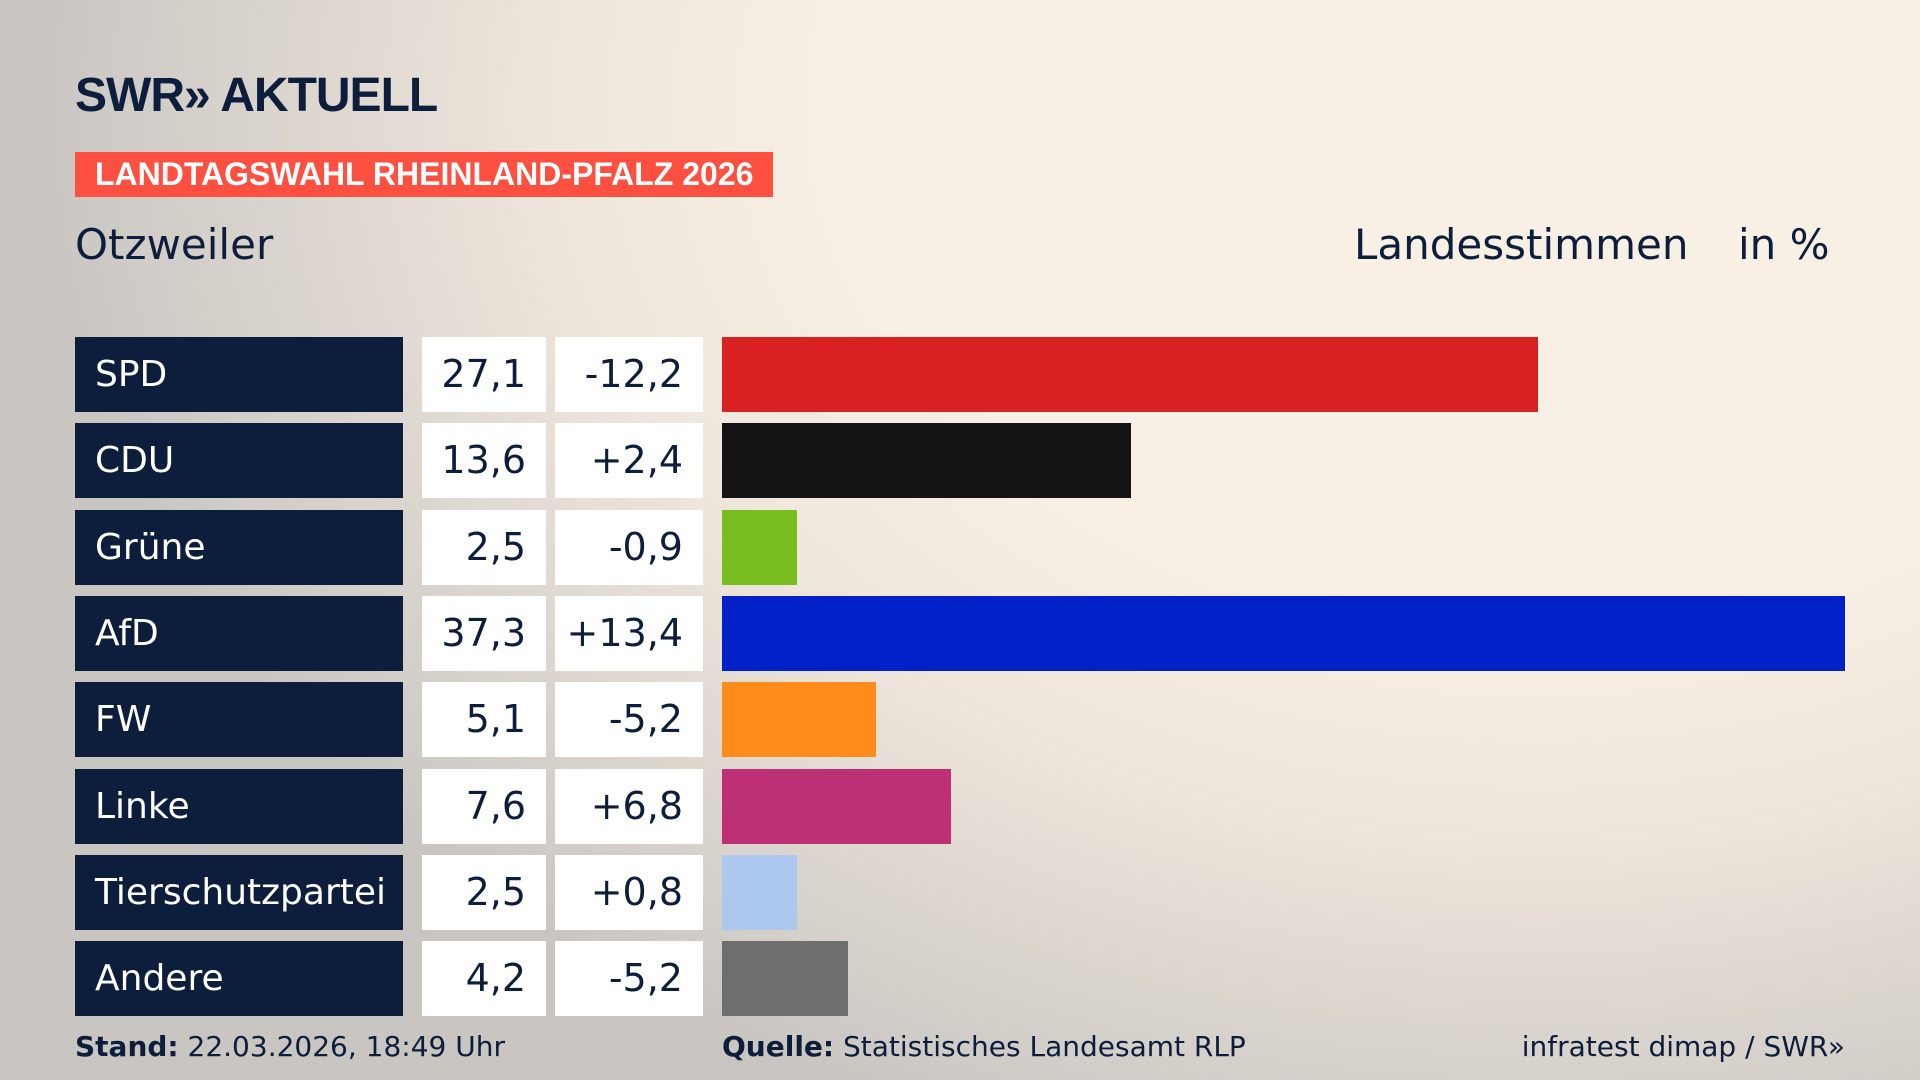  What do you see at coordinates (960, 547) in the screenshot?
I see `party-row: Grüne 2,5 -0,9` at bounding box center [960, 547].